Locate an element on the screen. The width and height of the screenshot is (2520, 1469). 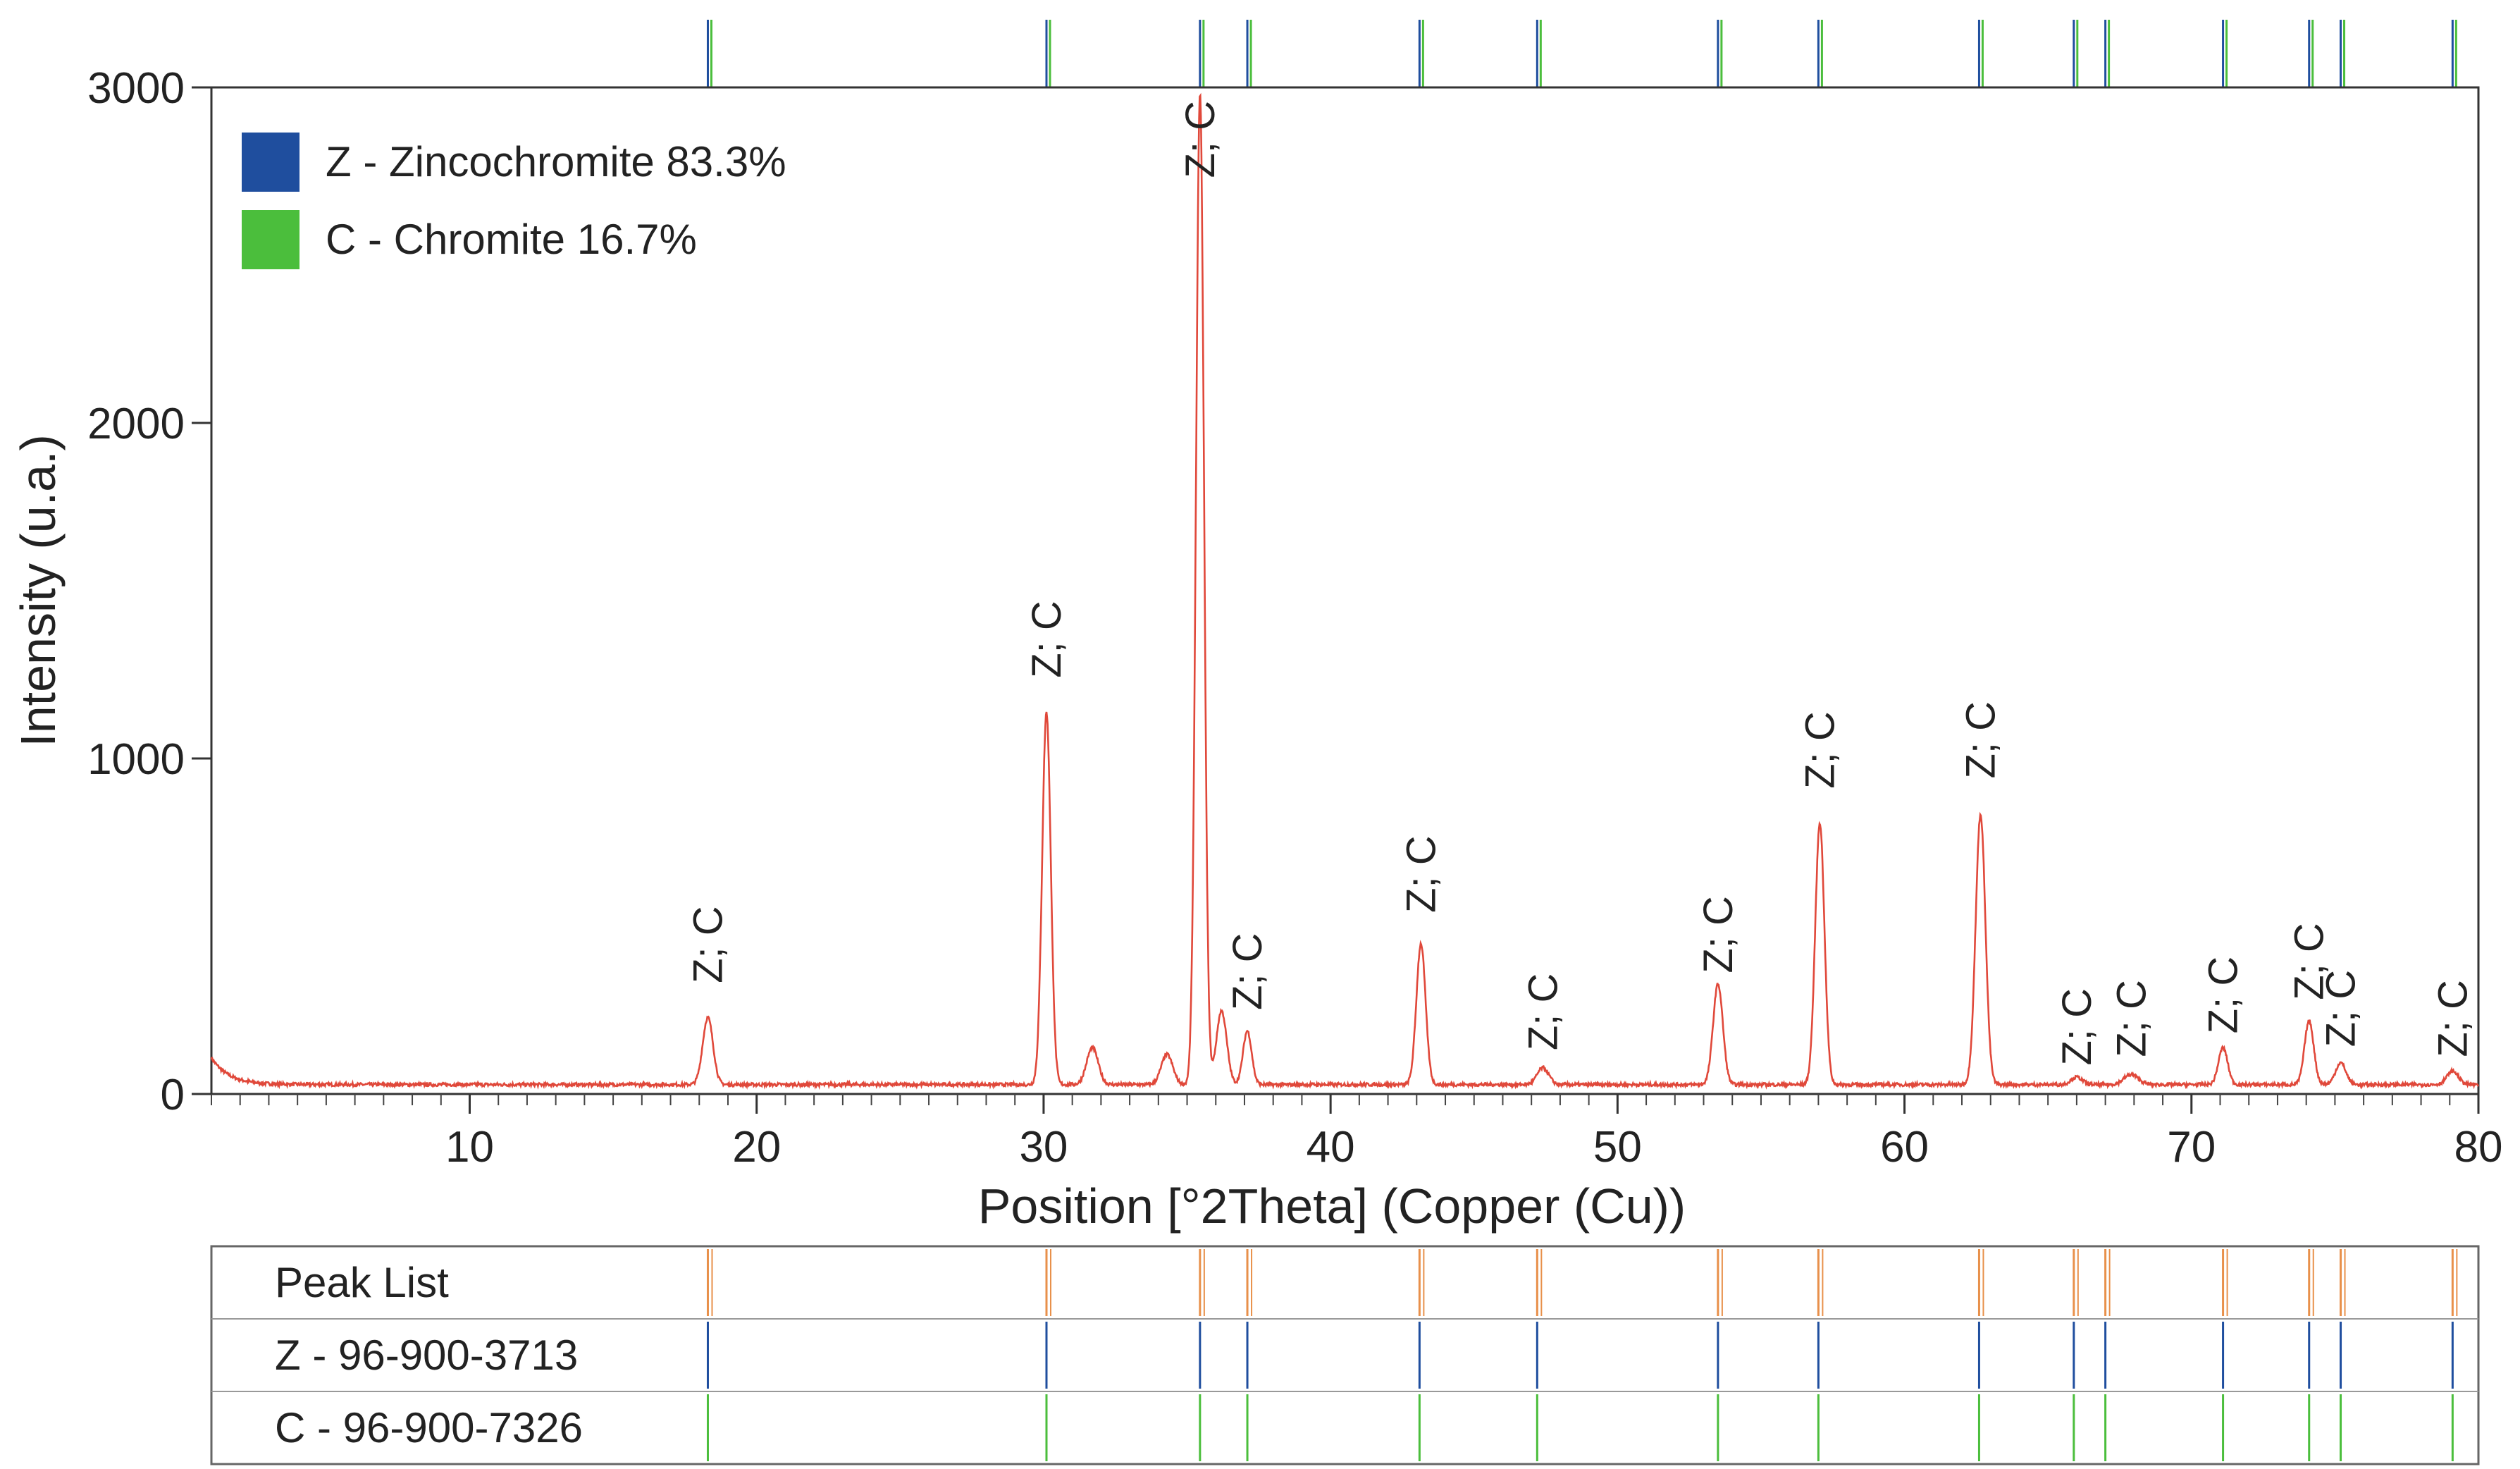
reference-row-label: C - 96-900-7326 is located at coordinates (429, 1427).